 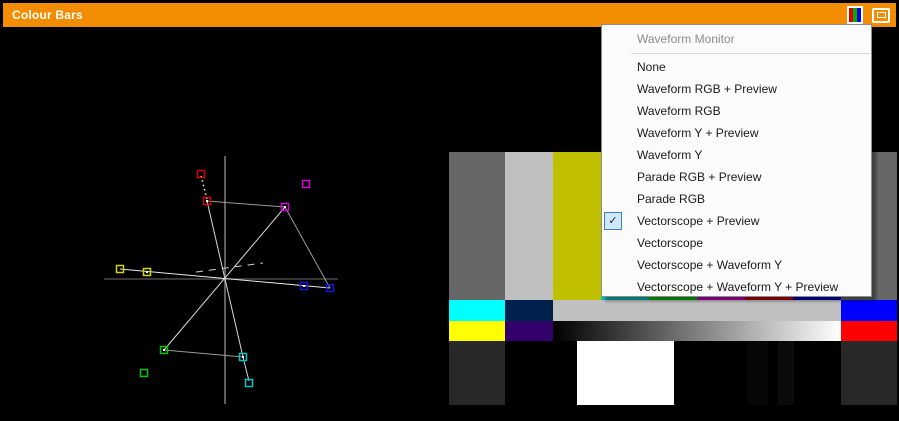 I want to click on scope-target-cyan-inner, so click(x=243, y=357).